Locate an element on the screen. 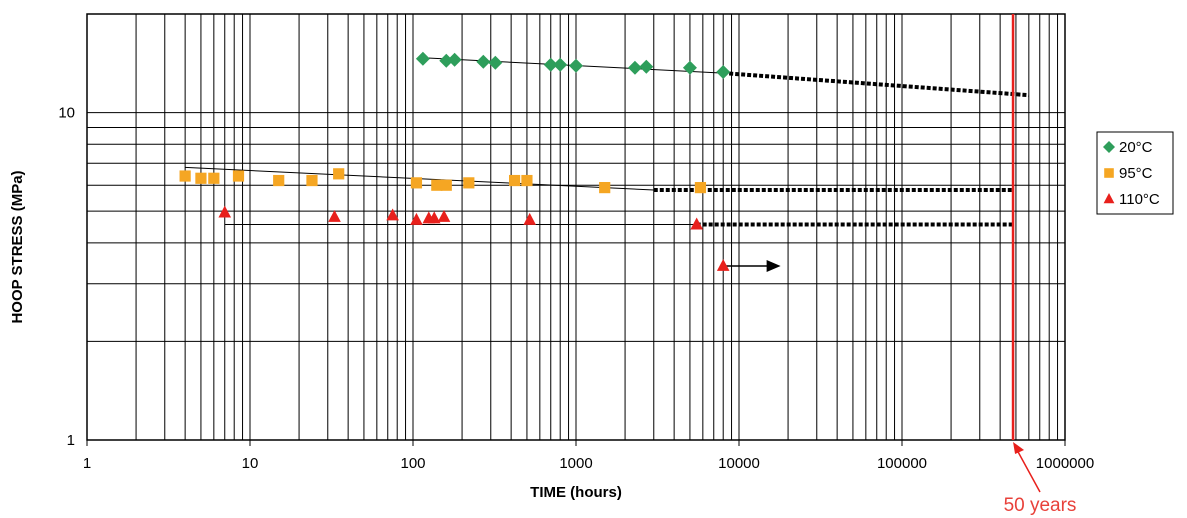 The height and width of the screenshot is (518, 1187). runout-arrow-head is located at coordinates (773, 265).